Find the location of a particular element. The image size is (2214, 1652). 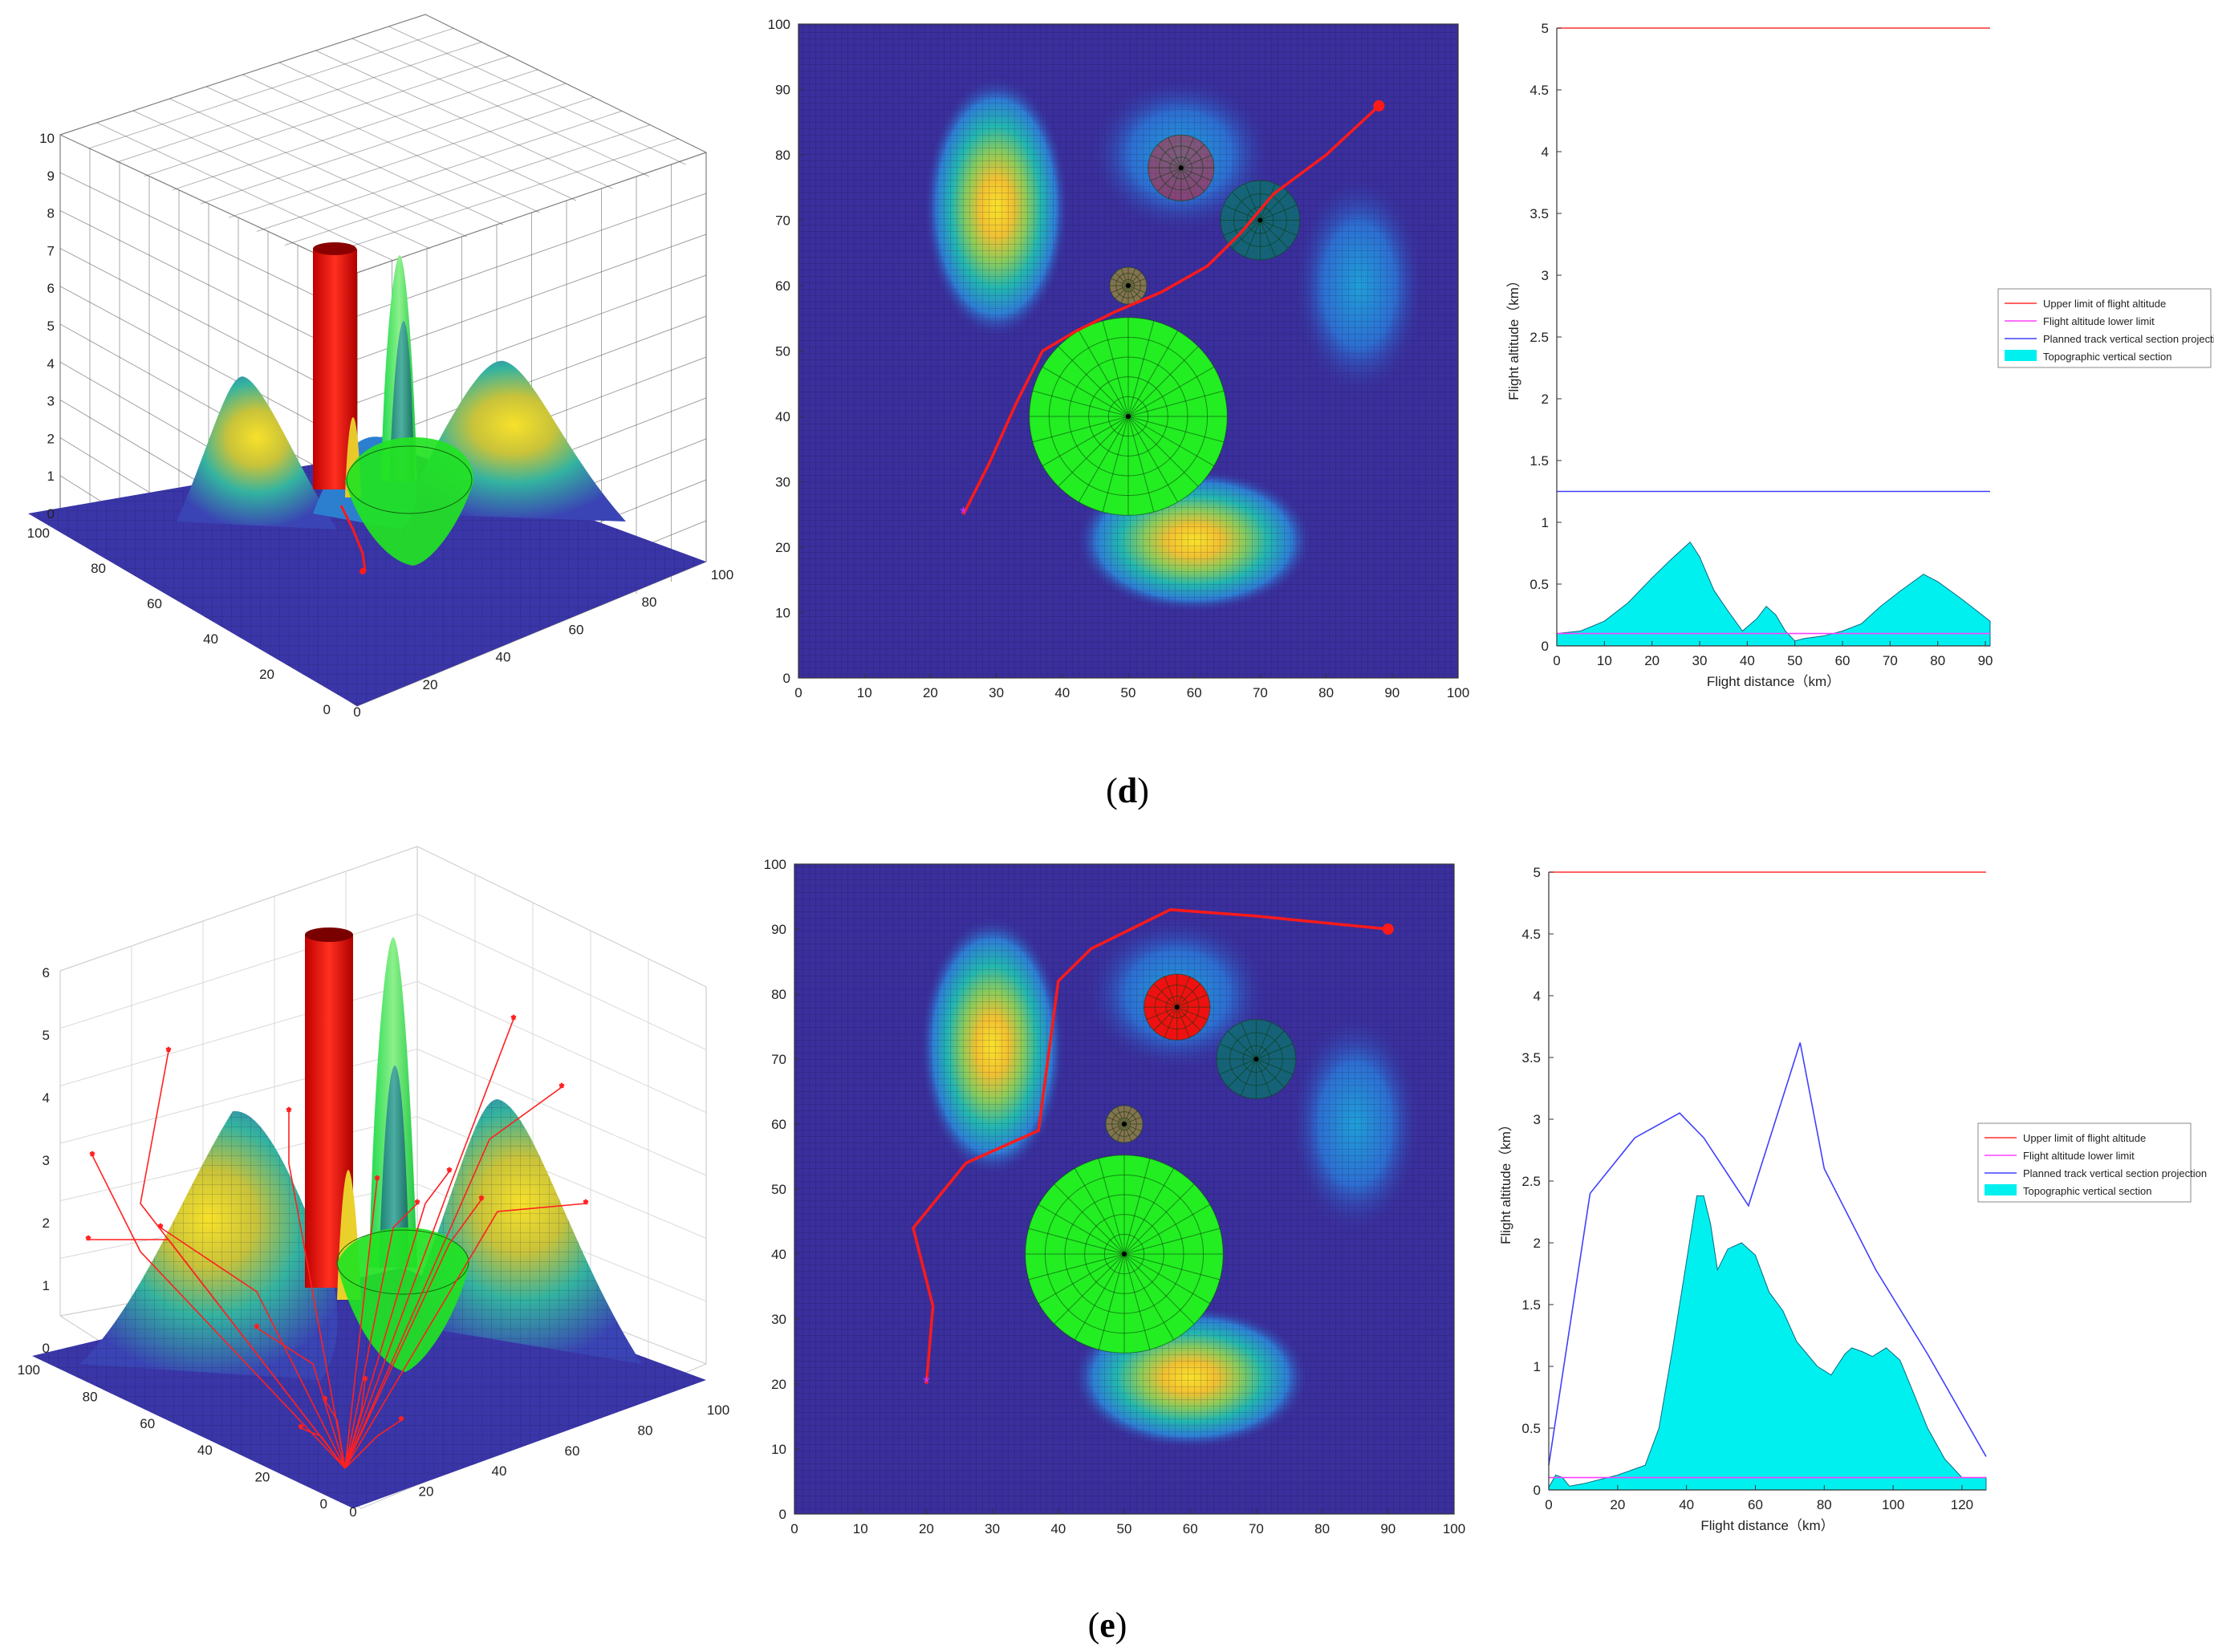

x-tick-label: 20 is located at coordinates (930, 692).